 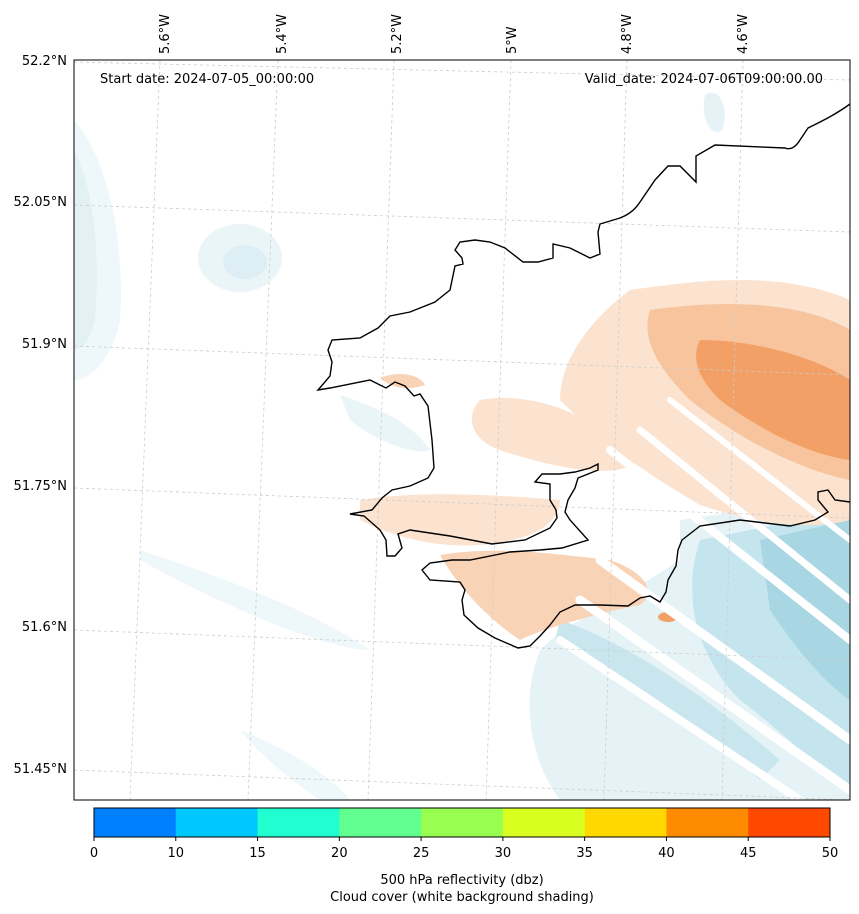 What do you see at coordinates (627, 34) in the screenshot?
I see `lon-label: 4.8°W` at bounding box center [627, 34].